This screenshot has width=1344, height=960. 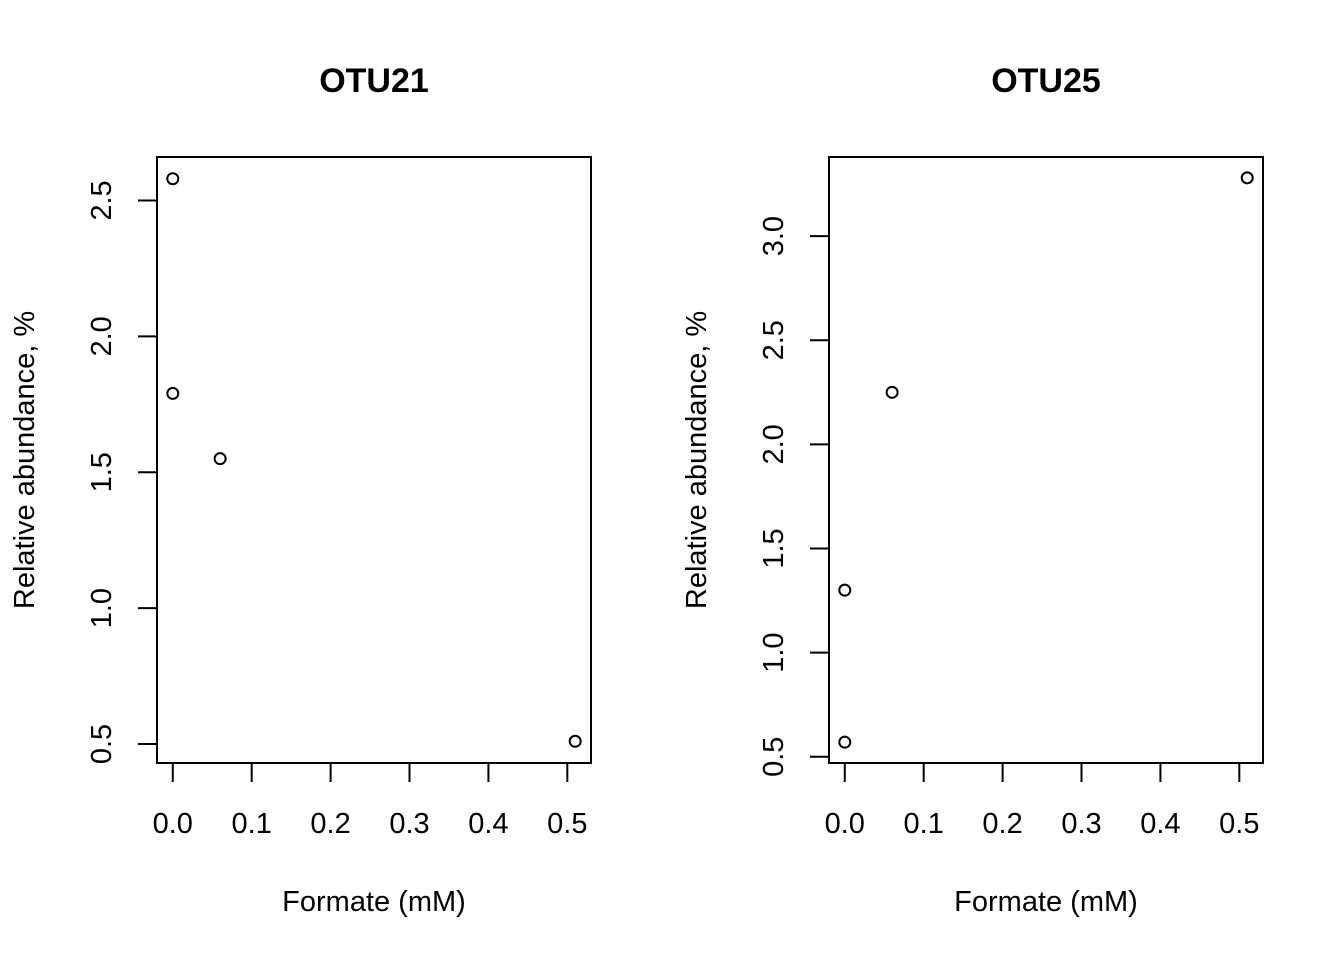 What do you see at coordinates (1046, 81) in the screenshot?
I see `panel-title: OTU25` at bounding box center [1046, 81].